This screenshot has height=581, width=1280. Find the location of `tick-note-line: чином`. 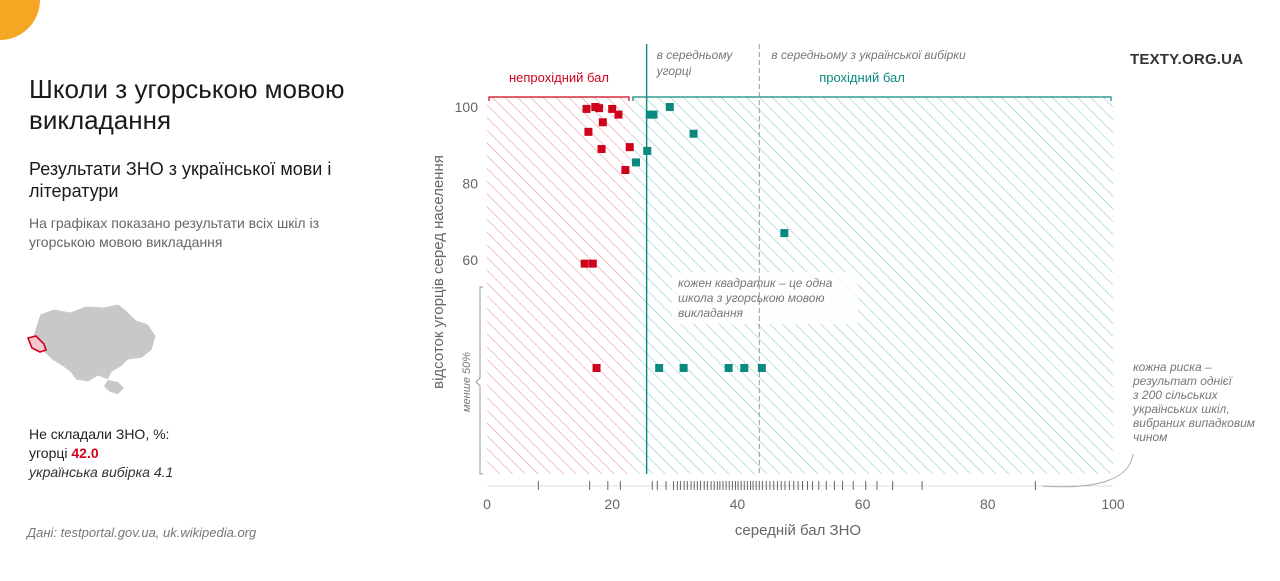

tick-note-line: чином is located at coordinates (1150, 437).